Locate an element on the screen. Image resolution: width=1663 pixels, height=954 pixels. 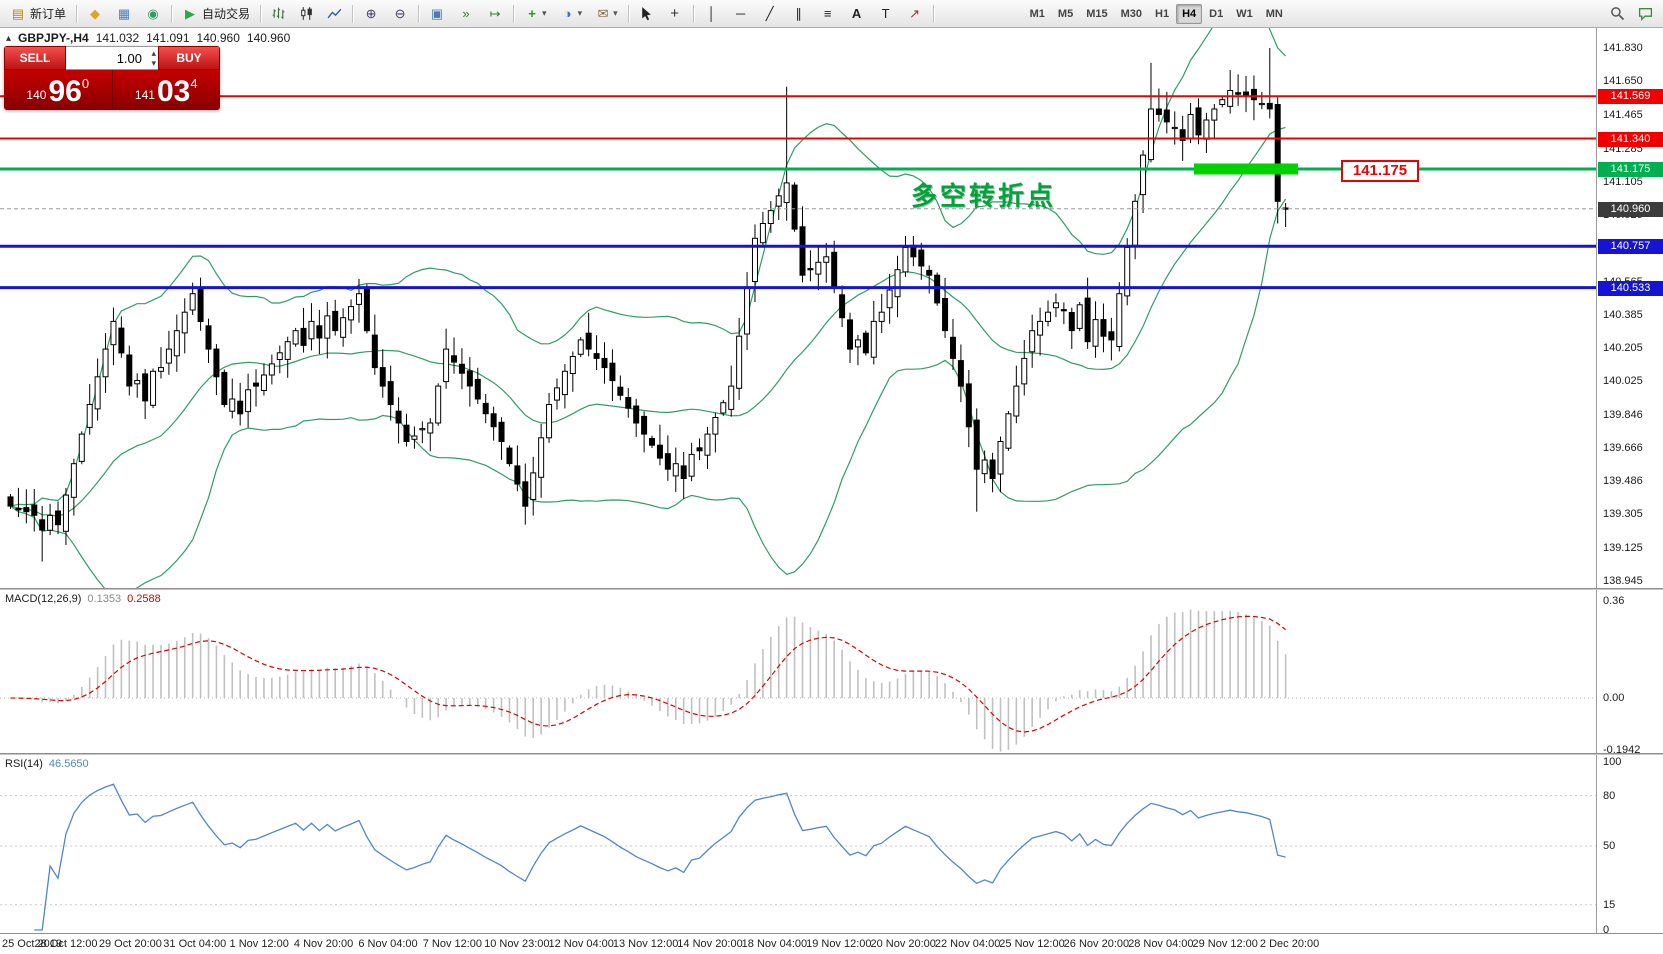
accounts-button: ◆ is located at coordinates (95, 14).